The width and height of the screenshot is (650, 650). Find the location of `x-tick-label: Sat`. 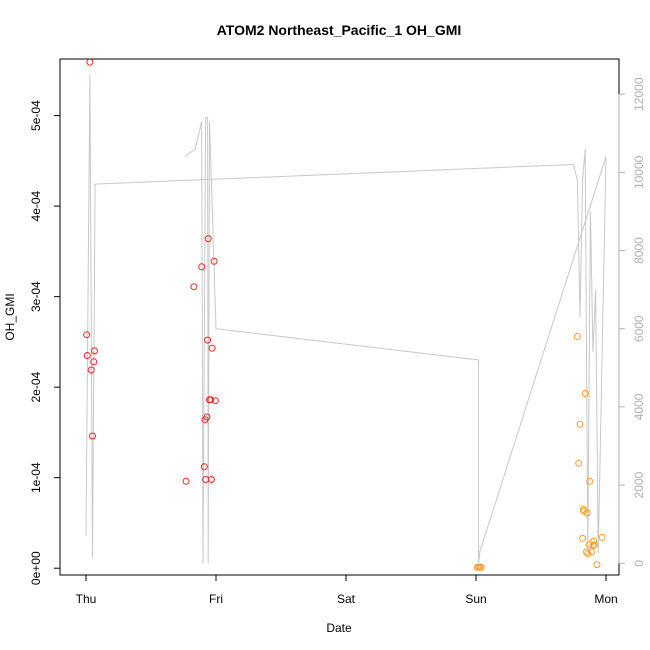

x-tick-label: Sat is located at coordinates (346, 599).